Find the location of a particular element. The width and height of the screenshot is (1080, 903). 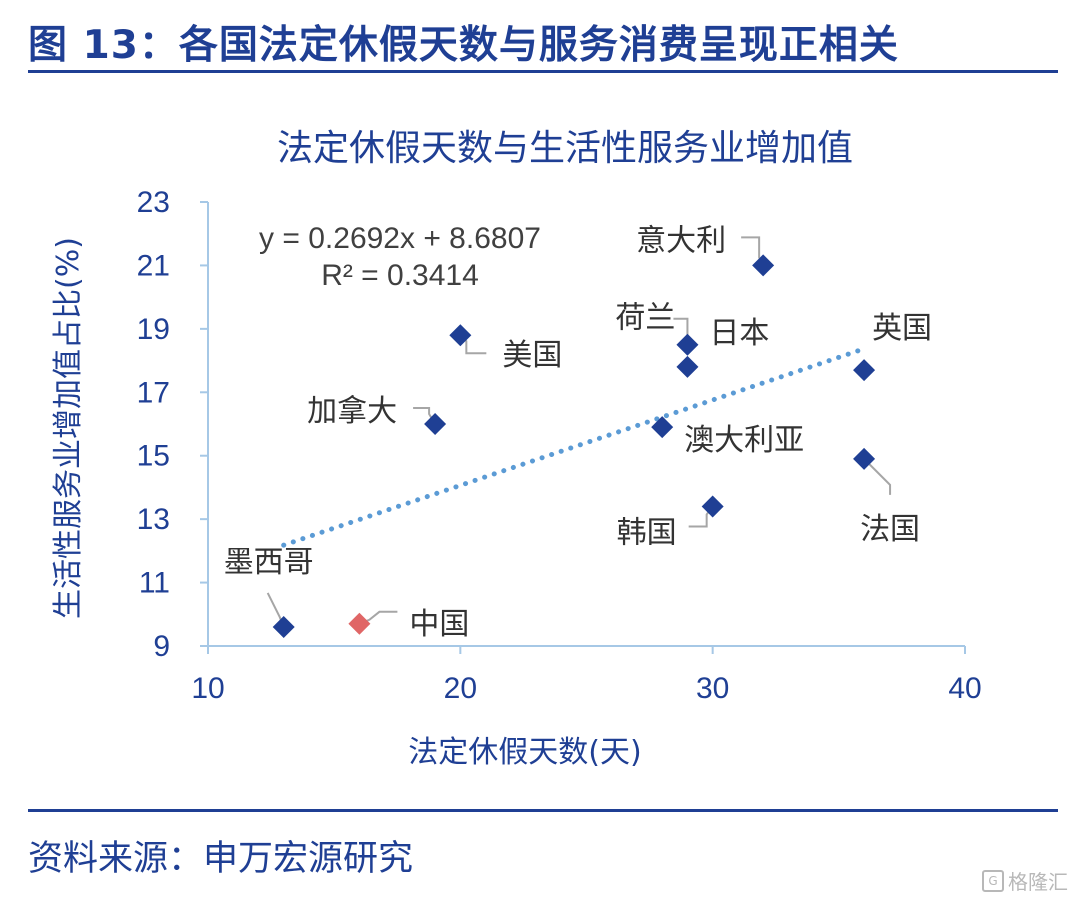

trendline-group is located at coordinates (574, 447).